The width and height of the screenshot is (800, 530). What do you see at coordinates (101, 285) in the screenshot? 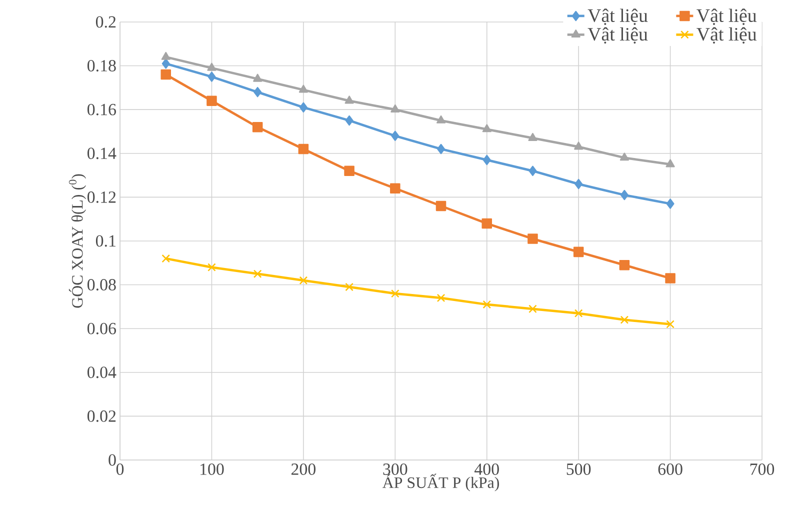
I see `y-tick-label: 0.08` at bounding box center [101, 285].